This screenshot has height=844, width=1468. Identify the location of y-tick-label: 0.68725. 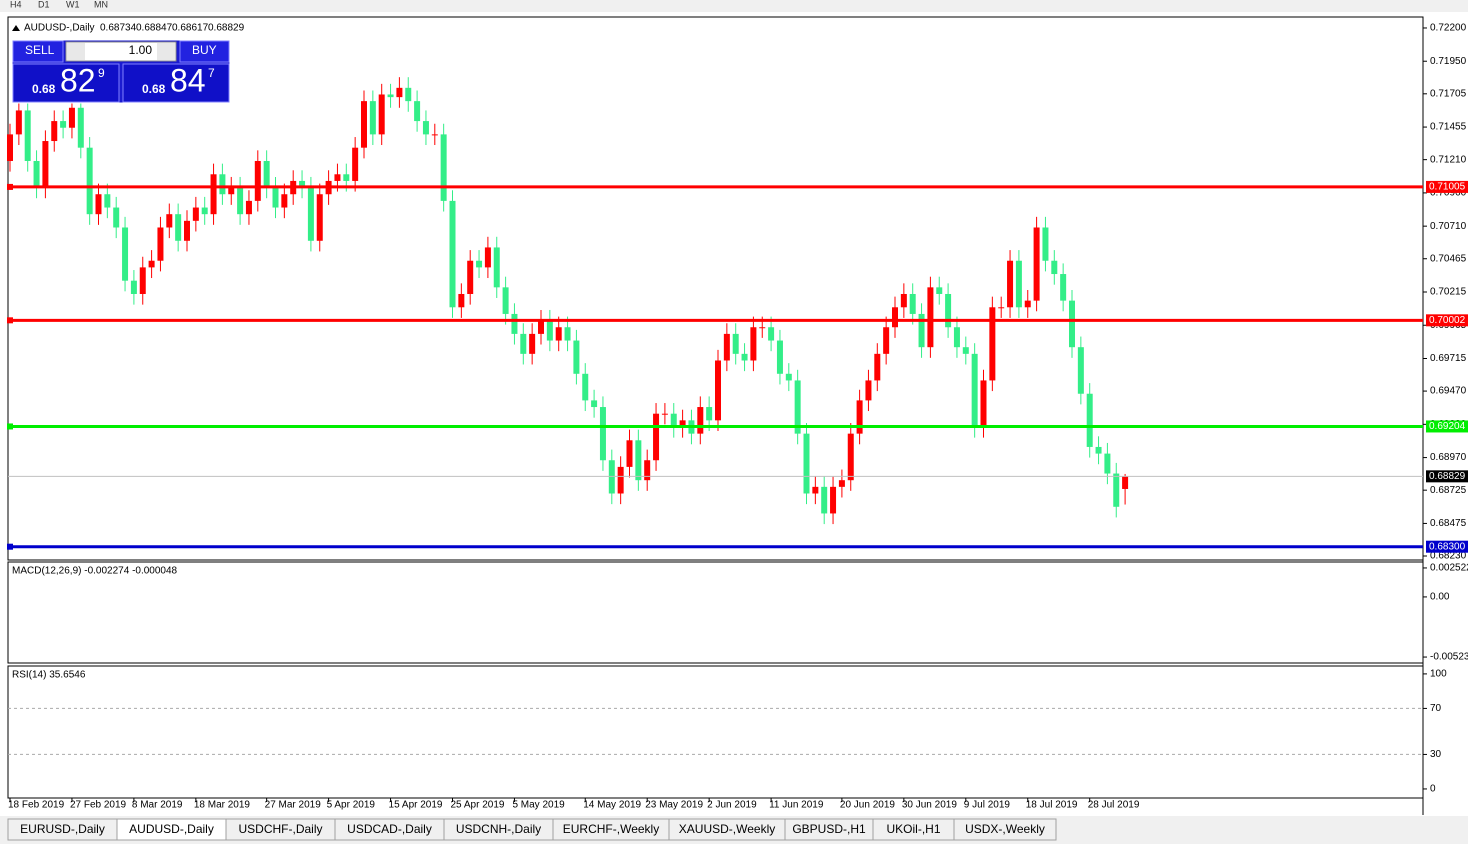
(1448, 490).